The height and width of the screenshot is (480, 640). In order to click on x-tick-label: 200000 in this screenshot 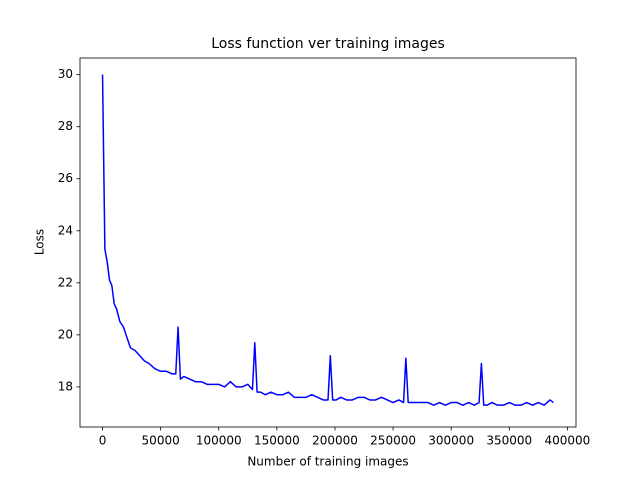, I will do `click(335, 441)`.